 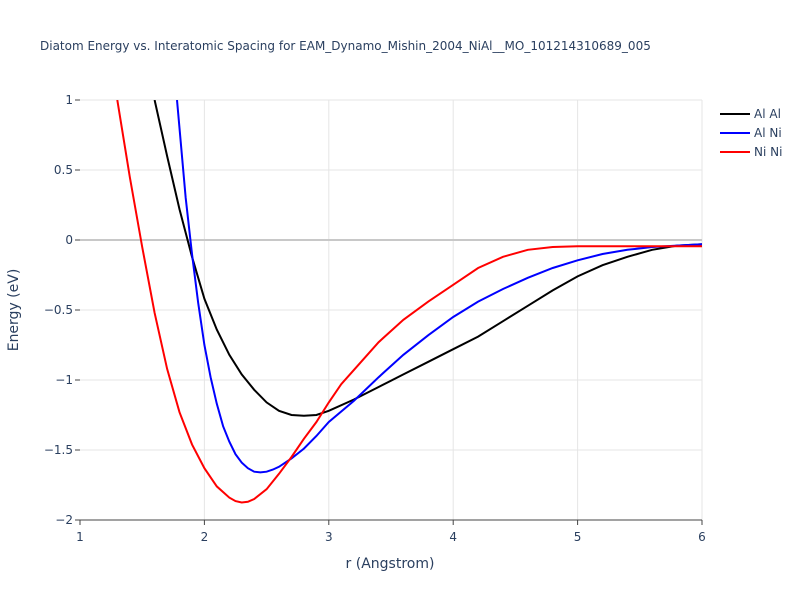 What do you see at coordinates (205, 537) in the screenshot?
I see `x-tick-label: 2` at bounding box center [205, 537].